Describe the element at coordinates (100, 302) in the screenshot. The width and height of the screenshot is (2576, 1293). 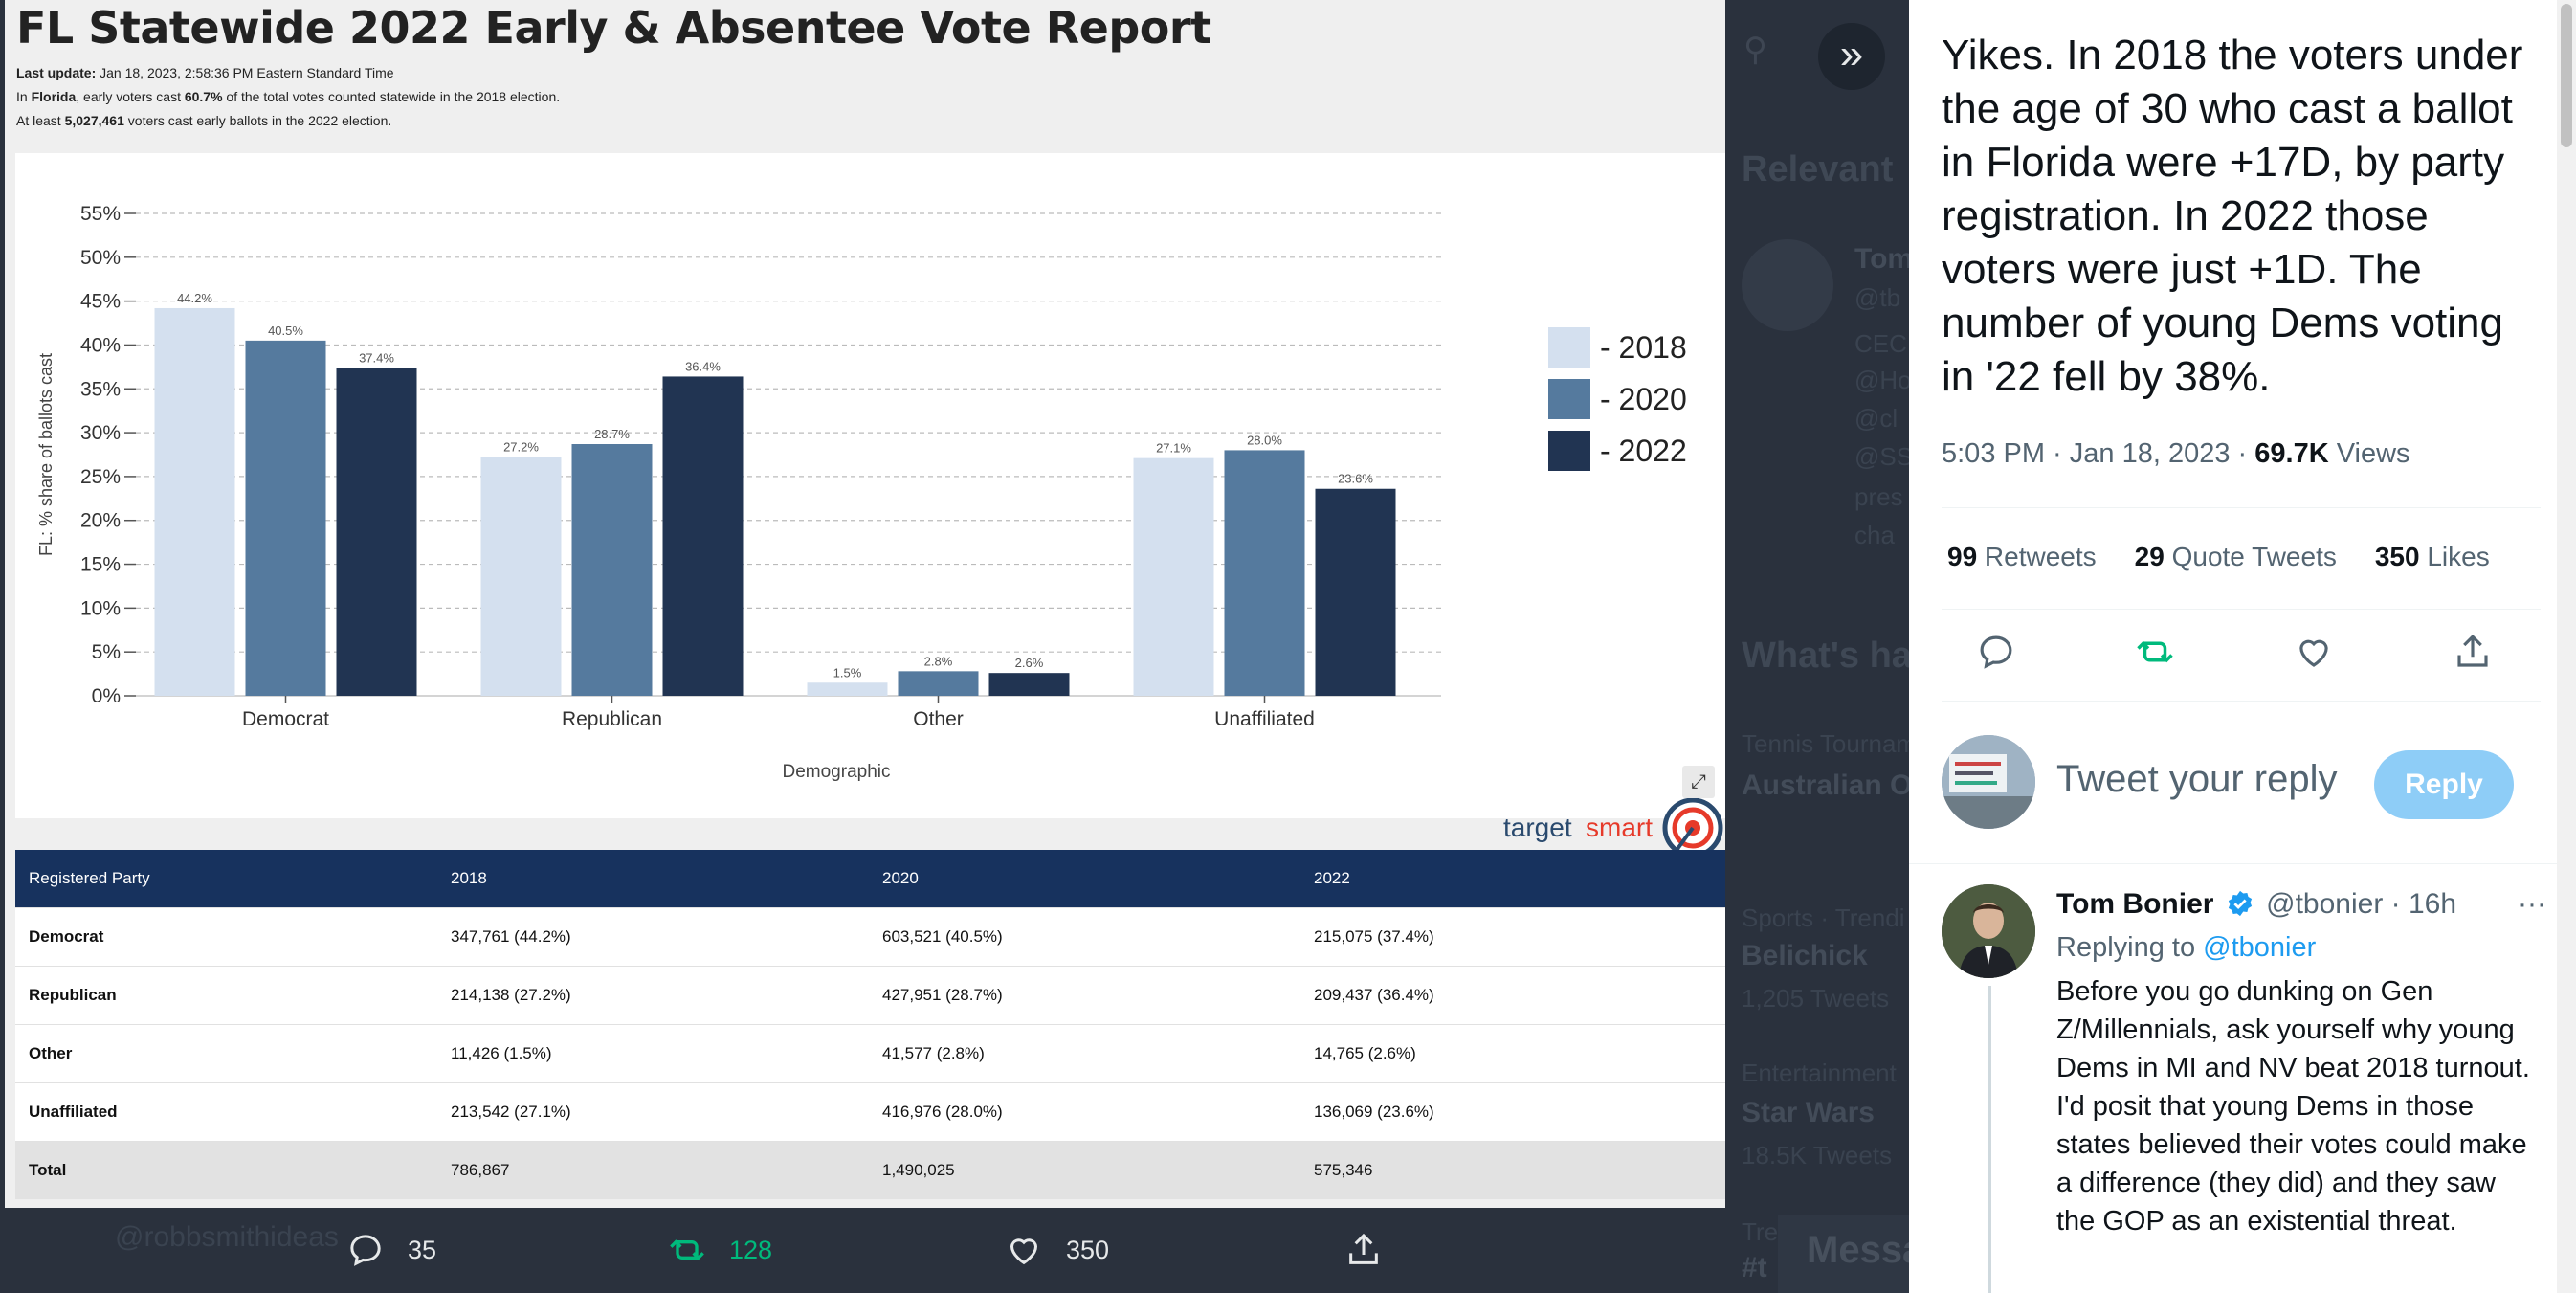
I see `y-tick-label: 45%` at that location.